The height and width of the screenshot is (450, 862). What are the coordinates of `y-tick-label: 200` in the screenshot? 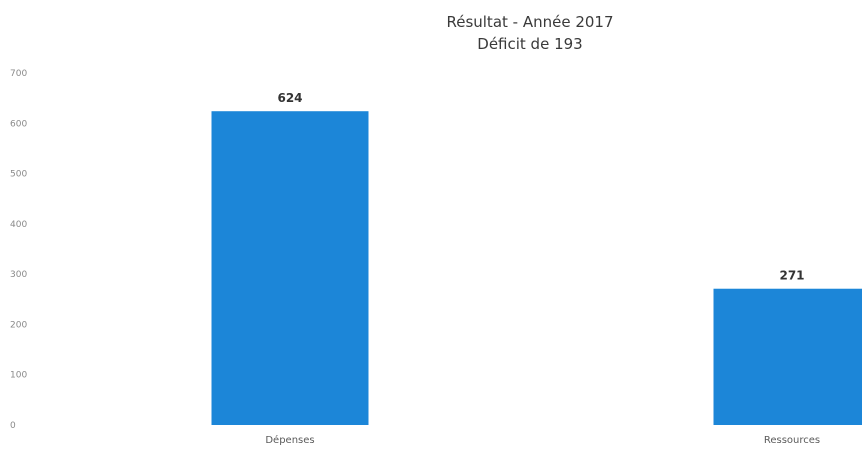 It's located at (18, 325).